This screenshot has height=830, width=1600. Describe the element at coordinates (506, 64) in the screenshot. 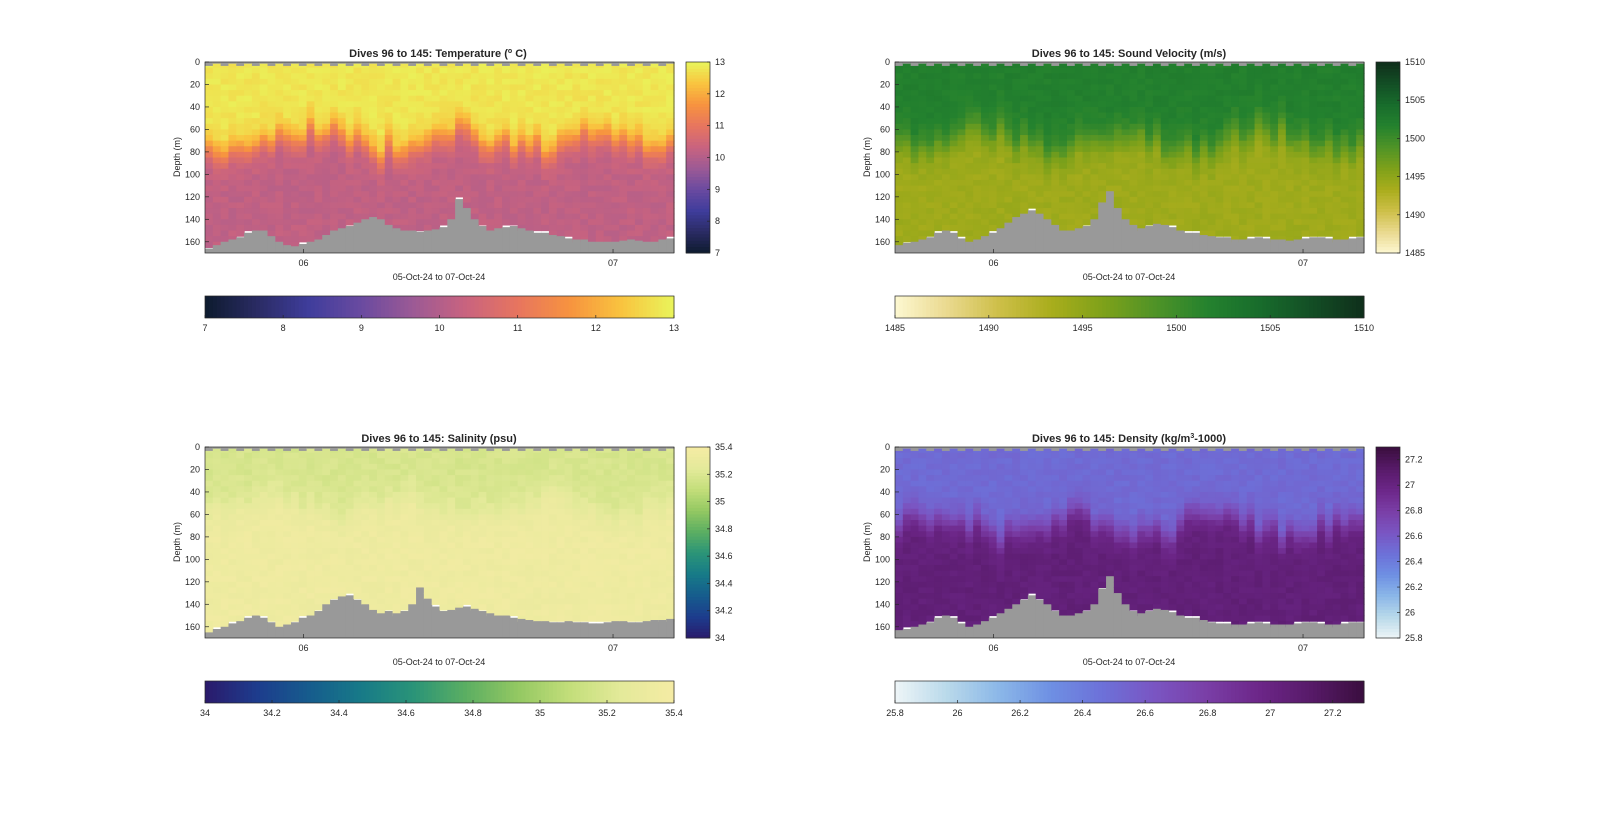

I see `temperature-surface-gap` at that location.